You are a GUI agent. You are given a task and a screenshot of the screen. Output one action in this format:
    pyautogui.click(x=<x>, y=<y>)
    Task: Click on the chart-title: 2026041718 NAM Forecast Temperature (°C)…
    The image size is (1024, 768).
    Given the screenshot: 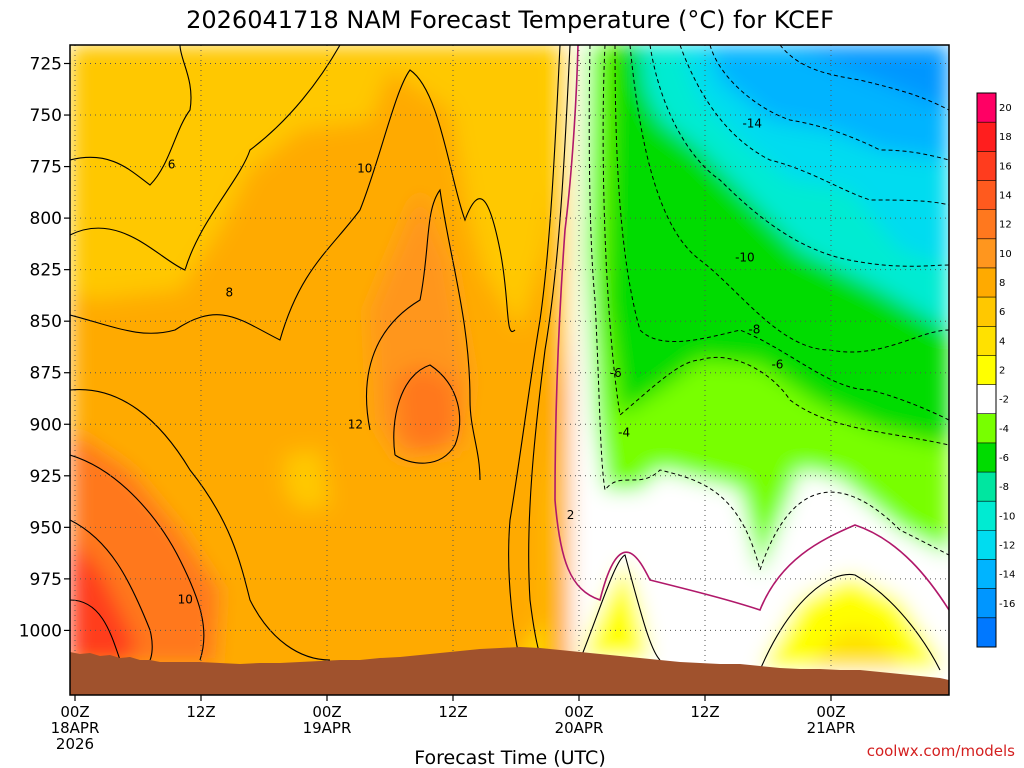 What is the action you would take?
    pyautogui.click(x=510, y=20)
    